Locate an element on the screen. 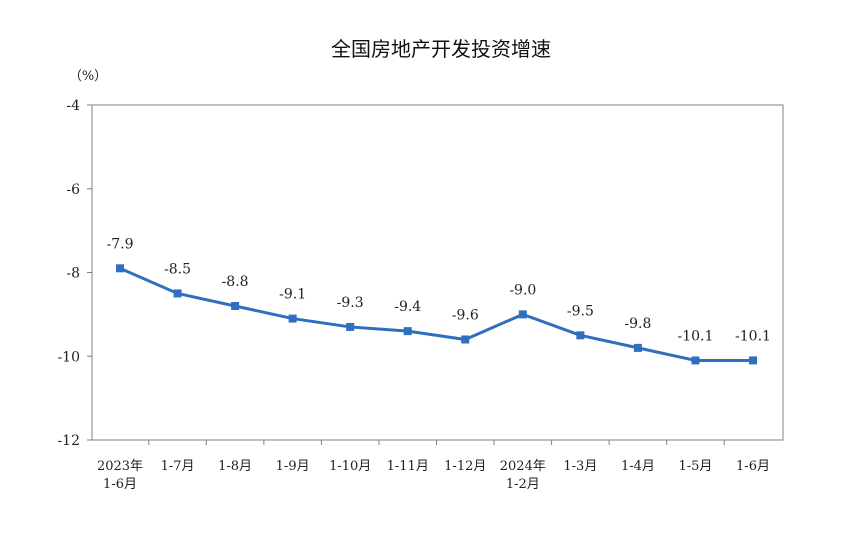 Image resolution: width=853 pixels, height=533 pixels. y-axis-ticks: -4 -6 -8 -10 -12 is located at coordinates (74, 273).